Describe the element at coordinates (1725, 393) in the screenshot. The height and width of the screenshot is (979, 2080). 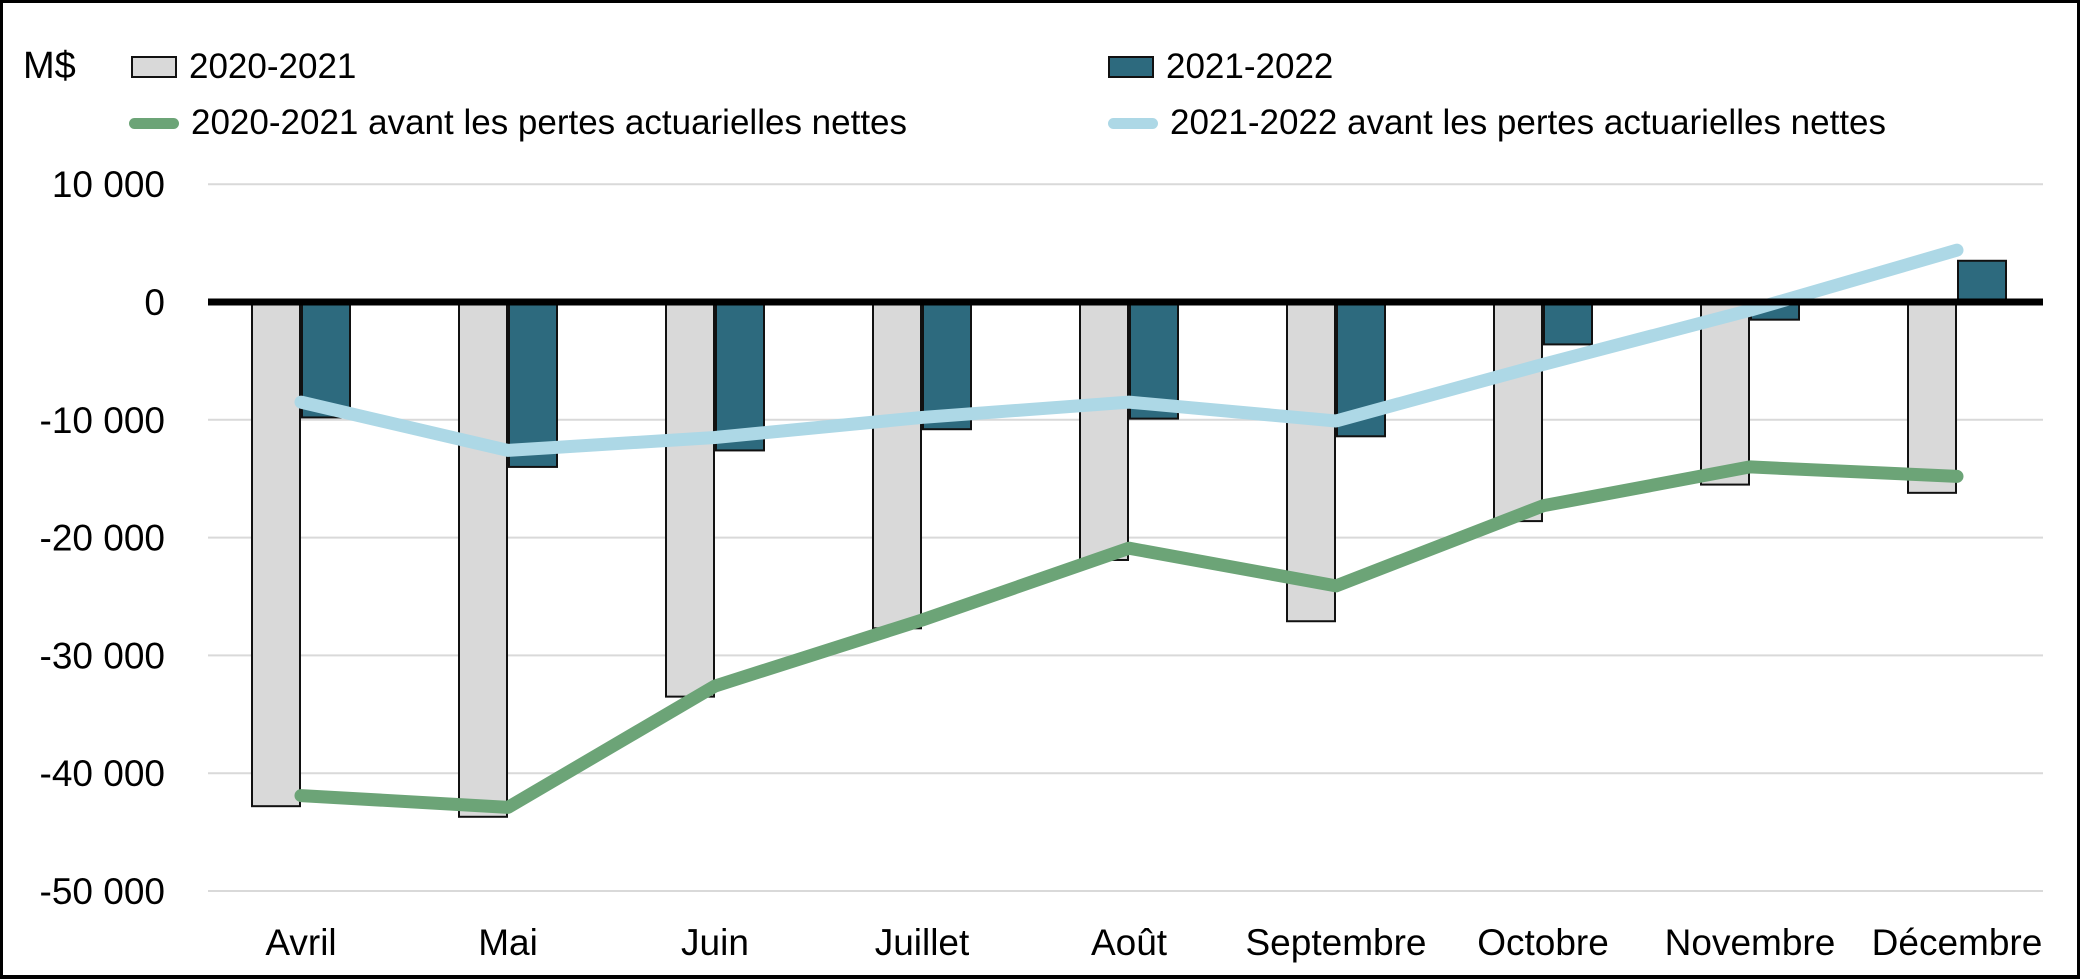
I see `bar-2020-2021-Novembre` at that location.